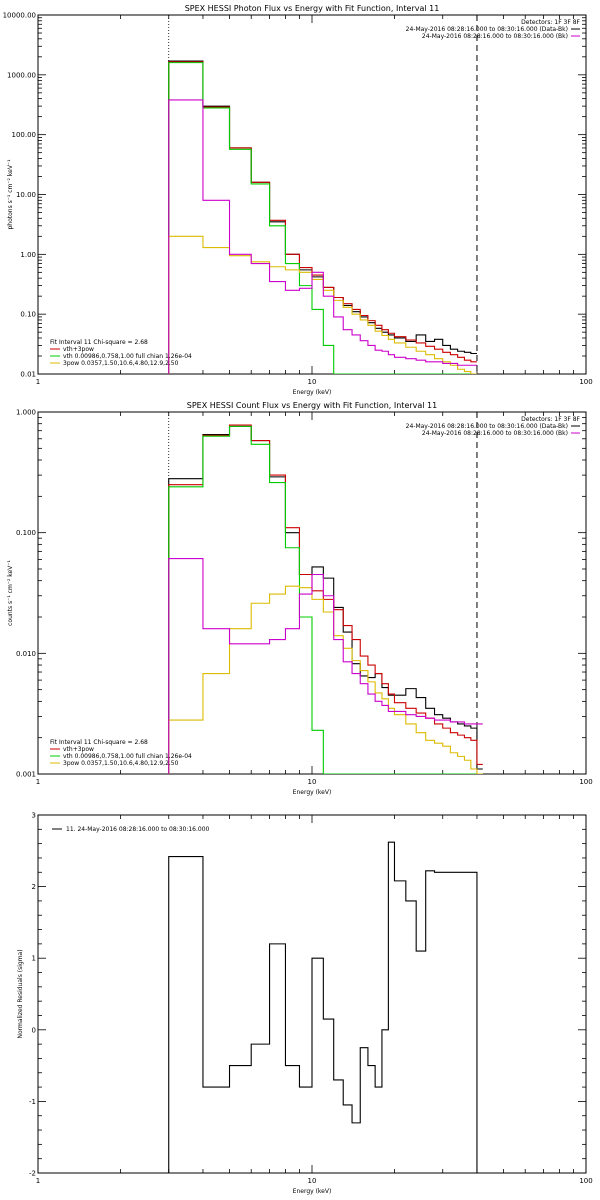 The height and width of the screenshot is (1200, 600). Describe the element at coordinates (21, 75) in the screenshot. I see `y-tick-label: 1000.00` at that location.